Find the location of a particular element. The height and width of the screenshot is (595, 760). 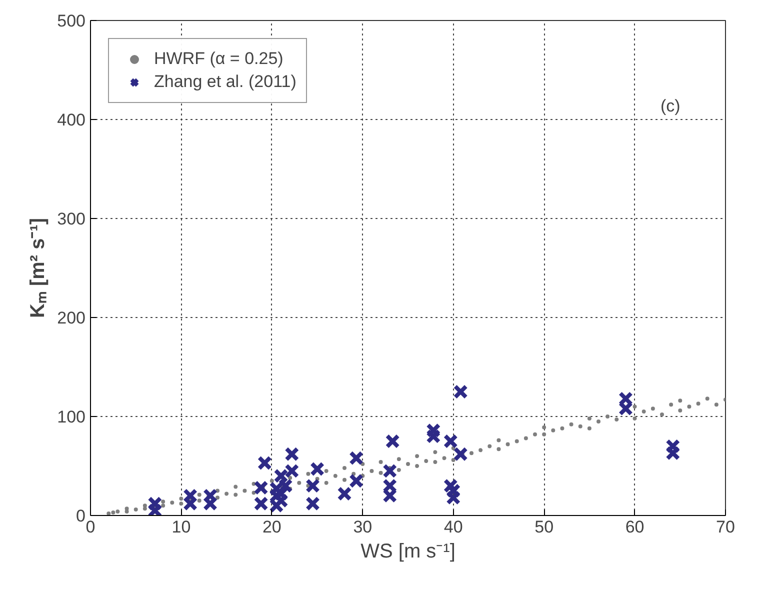

x-tick-label: 20 is located at coordinates (272, 527).